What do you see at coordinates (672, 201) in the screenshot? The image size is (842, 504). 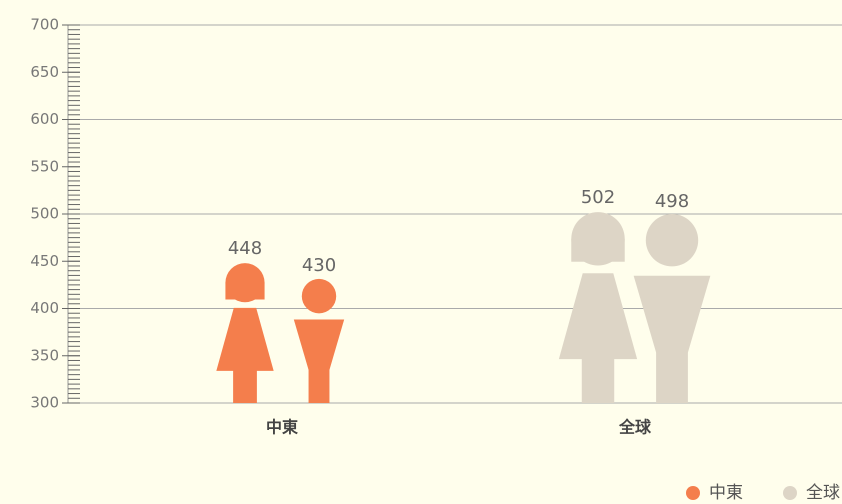 I see `value-label: 498` at bounding box center [672, 201].